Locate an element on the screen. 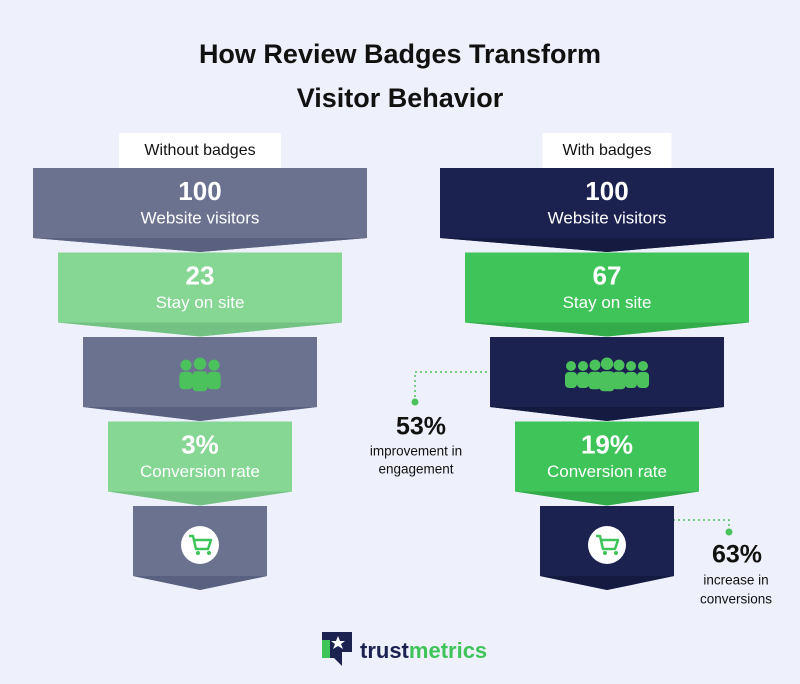 The image size is (800, 684). logo-part: metrics is located at coordinates (448, 650).